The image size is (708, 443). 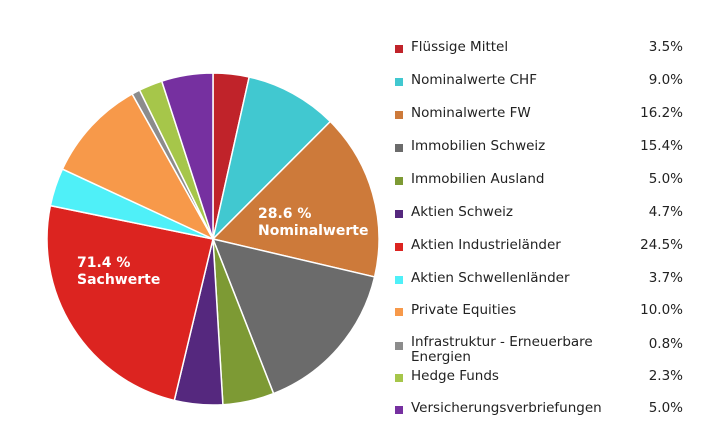 I want to click on legend-item: Nominalwerte CHF 9.0%, so click(x=545, y=82).